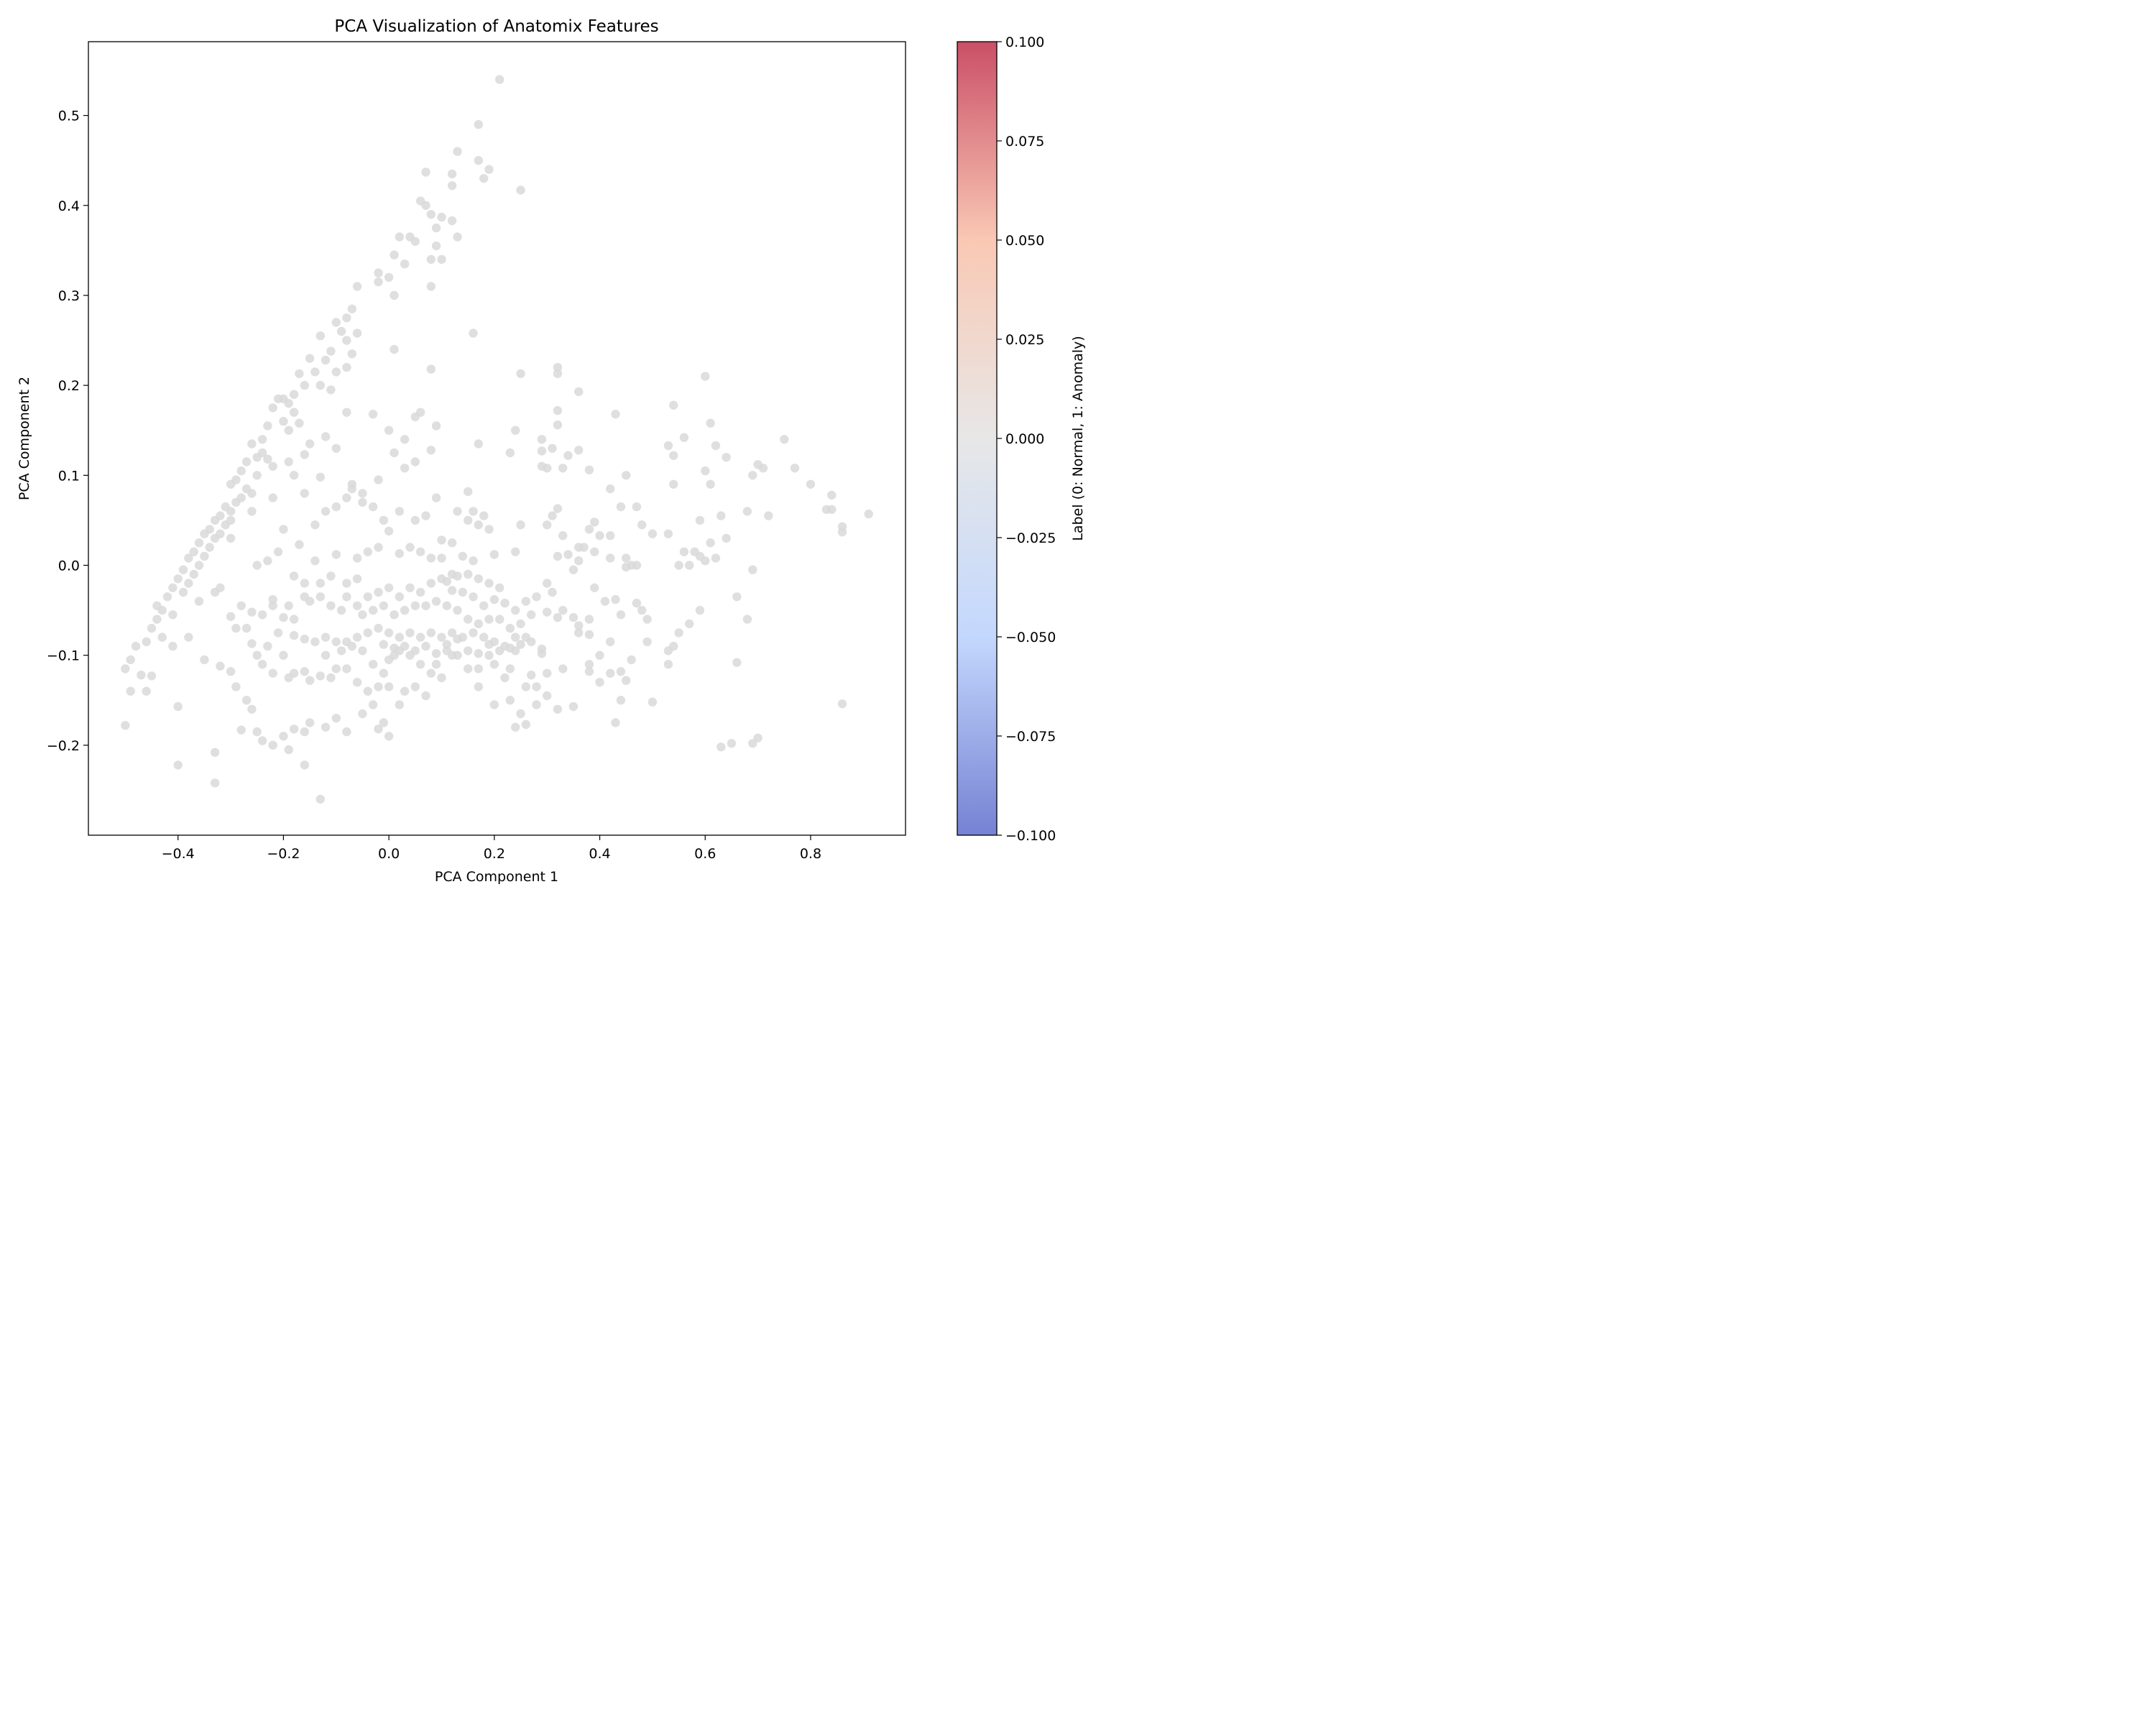 The image size is (2156, 1725). Describe the element at coordinates (497, 877) in the screenshot. I see `x-axis-label: PCA Component 1` at that location.